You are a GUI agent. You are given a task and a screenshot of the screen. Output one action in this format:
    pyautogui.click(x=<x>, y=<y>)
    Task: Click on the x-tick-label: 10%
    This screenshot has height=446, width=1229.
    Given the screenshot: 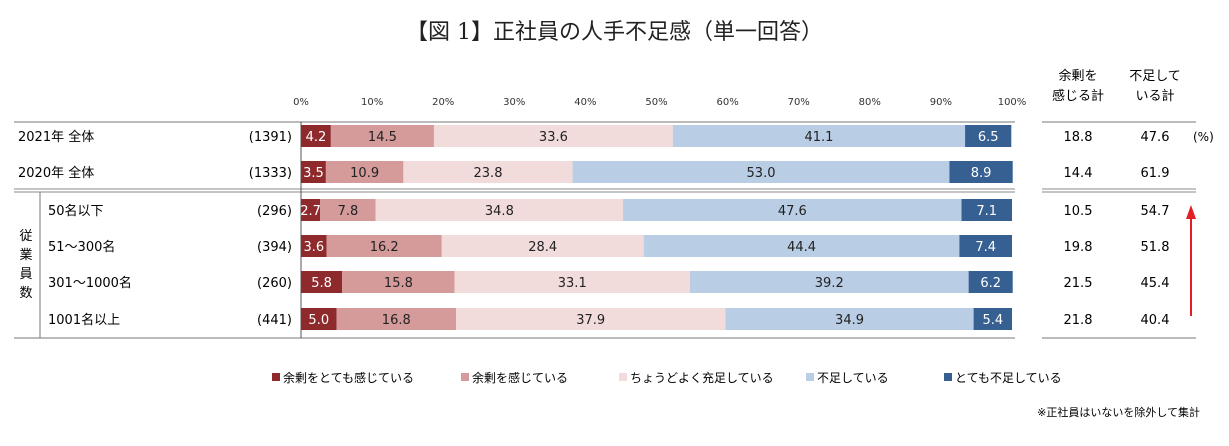 What is the action you would take?
    pyautogui.click(x=372, y=102)
    